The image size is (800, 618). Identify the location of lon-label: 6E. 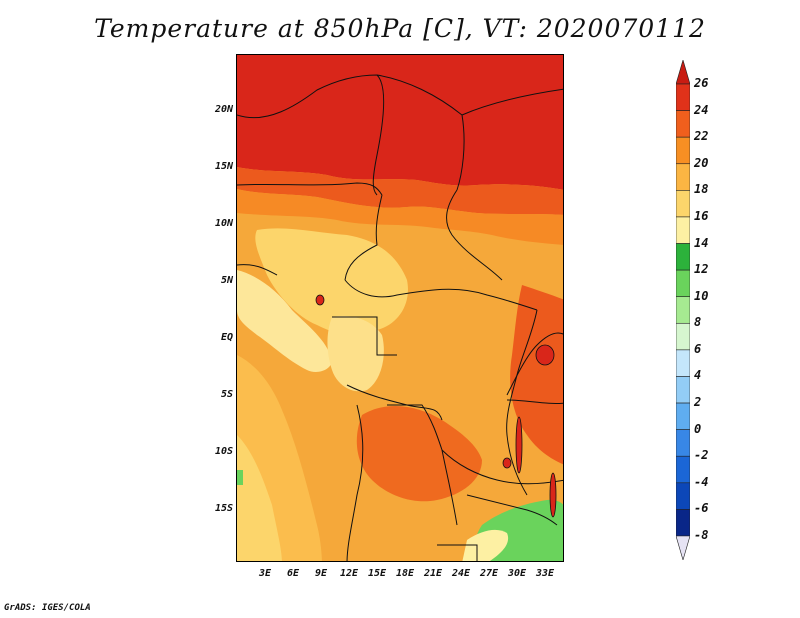
(293, 573).